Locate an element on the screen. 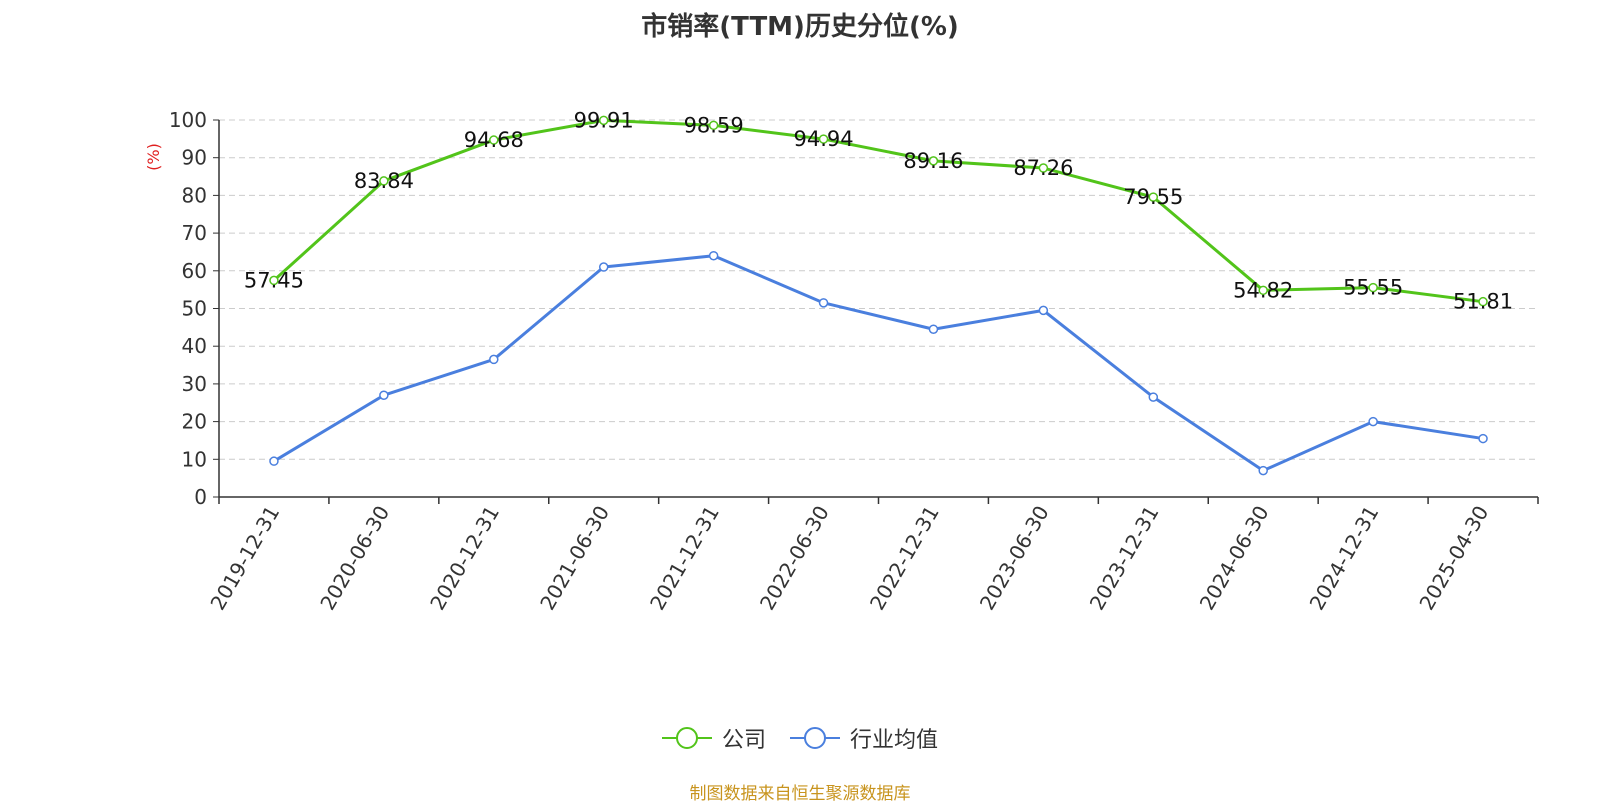 The height and width of the screenshot is (804, 1600). data-label: 94.68 is located at coordinates (494, 140).